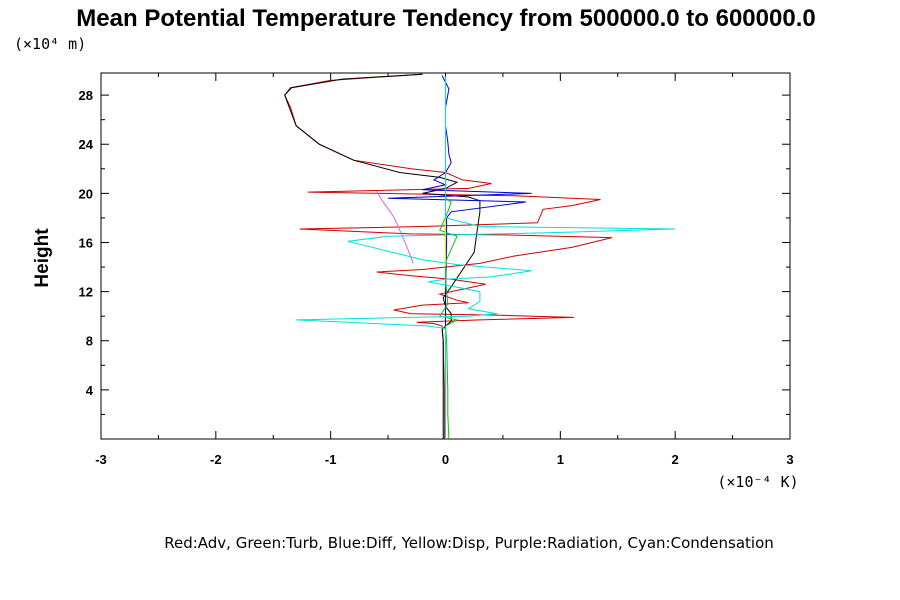 The height and width of the screenshot is (600, 900). What do you see at coordinates (101, 459) in the screenshot?
I see `x-tick-label: -3` at bounding box center [101, 459].